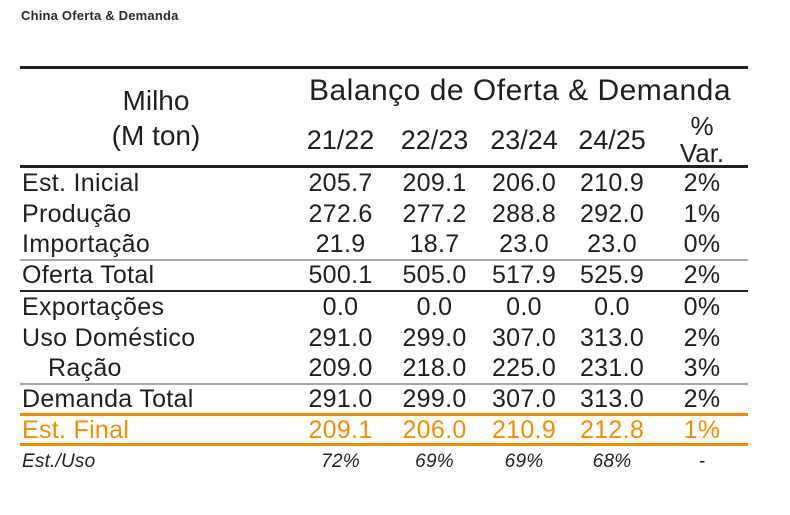 The image size is (790, 515). I want to click on value-cell: 21.9, so click(340, 244).